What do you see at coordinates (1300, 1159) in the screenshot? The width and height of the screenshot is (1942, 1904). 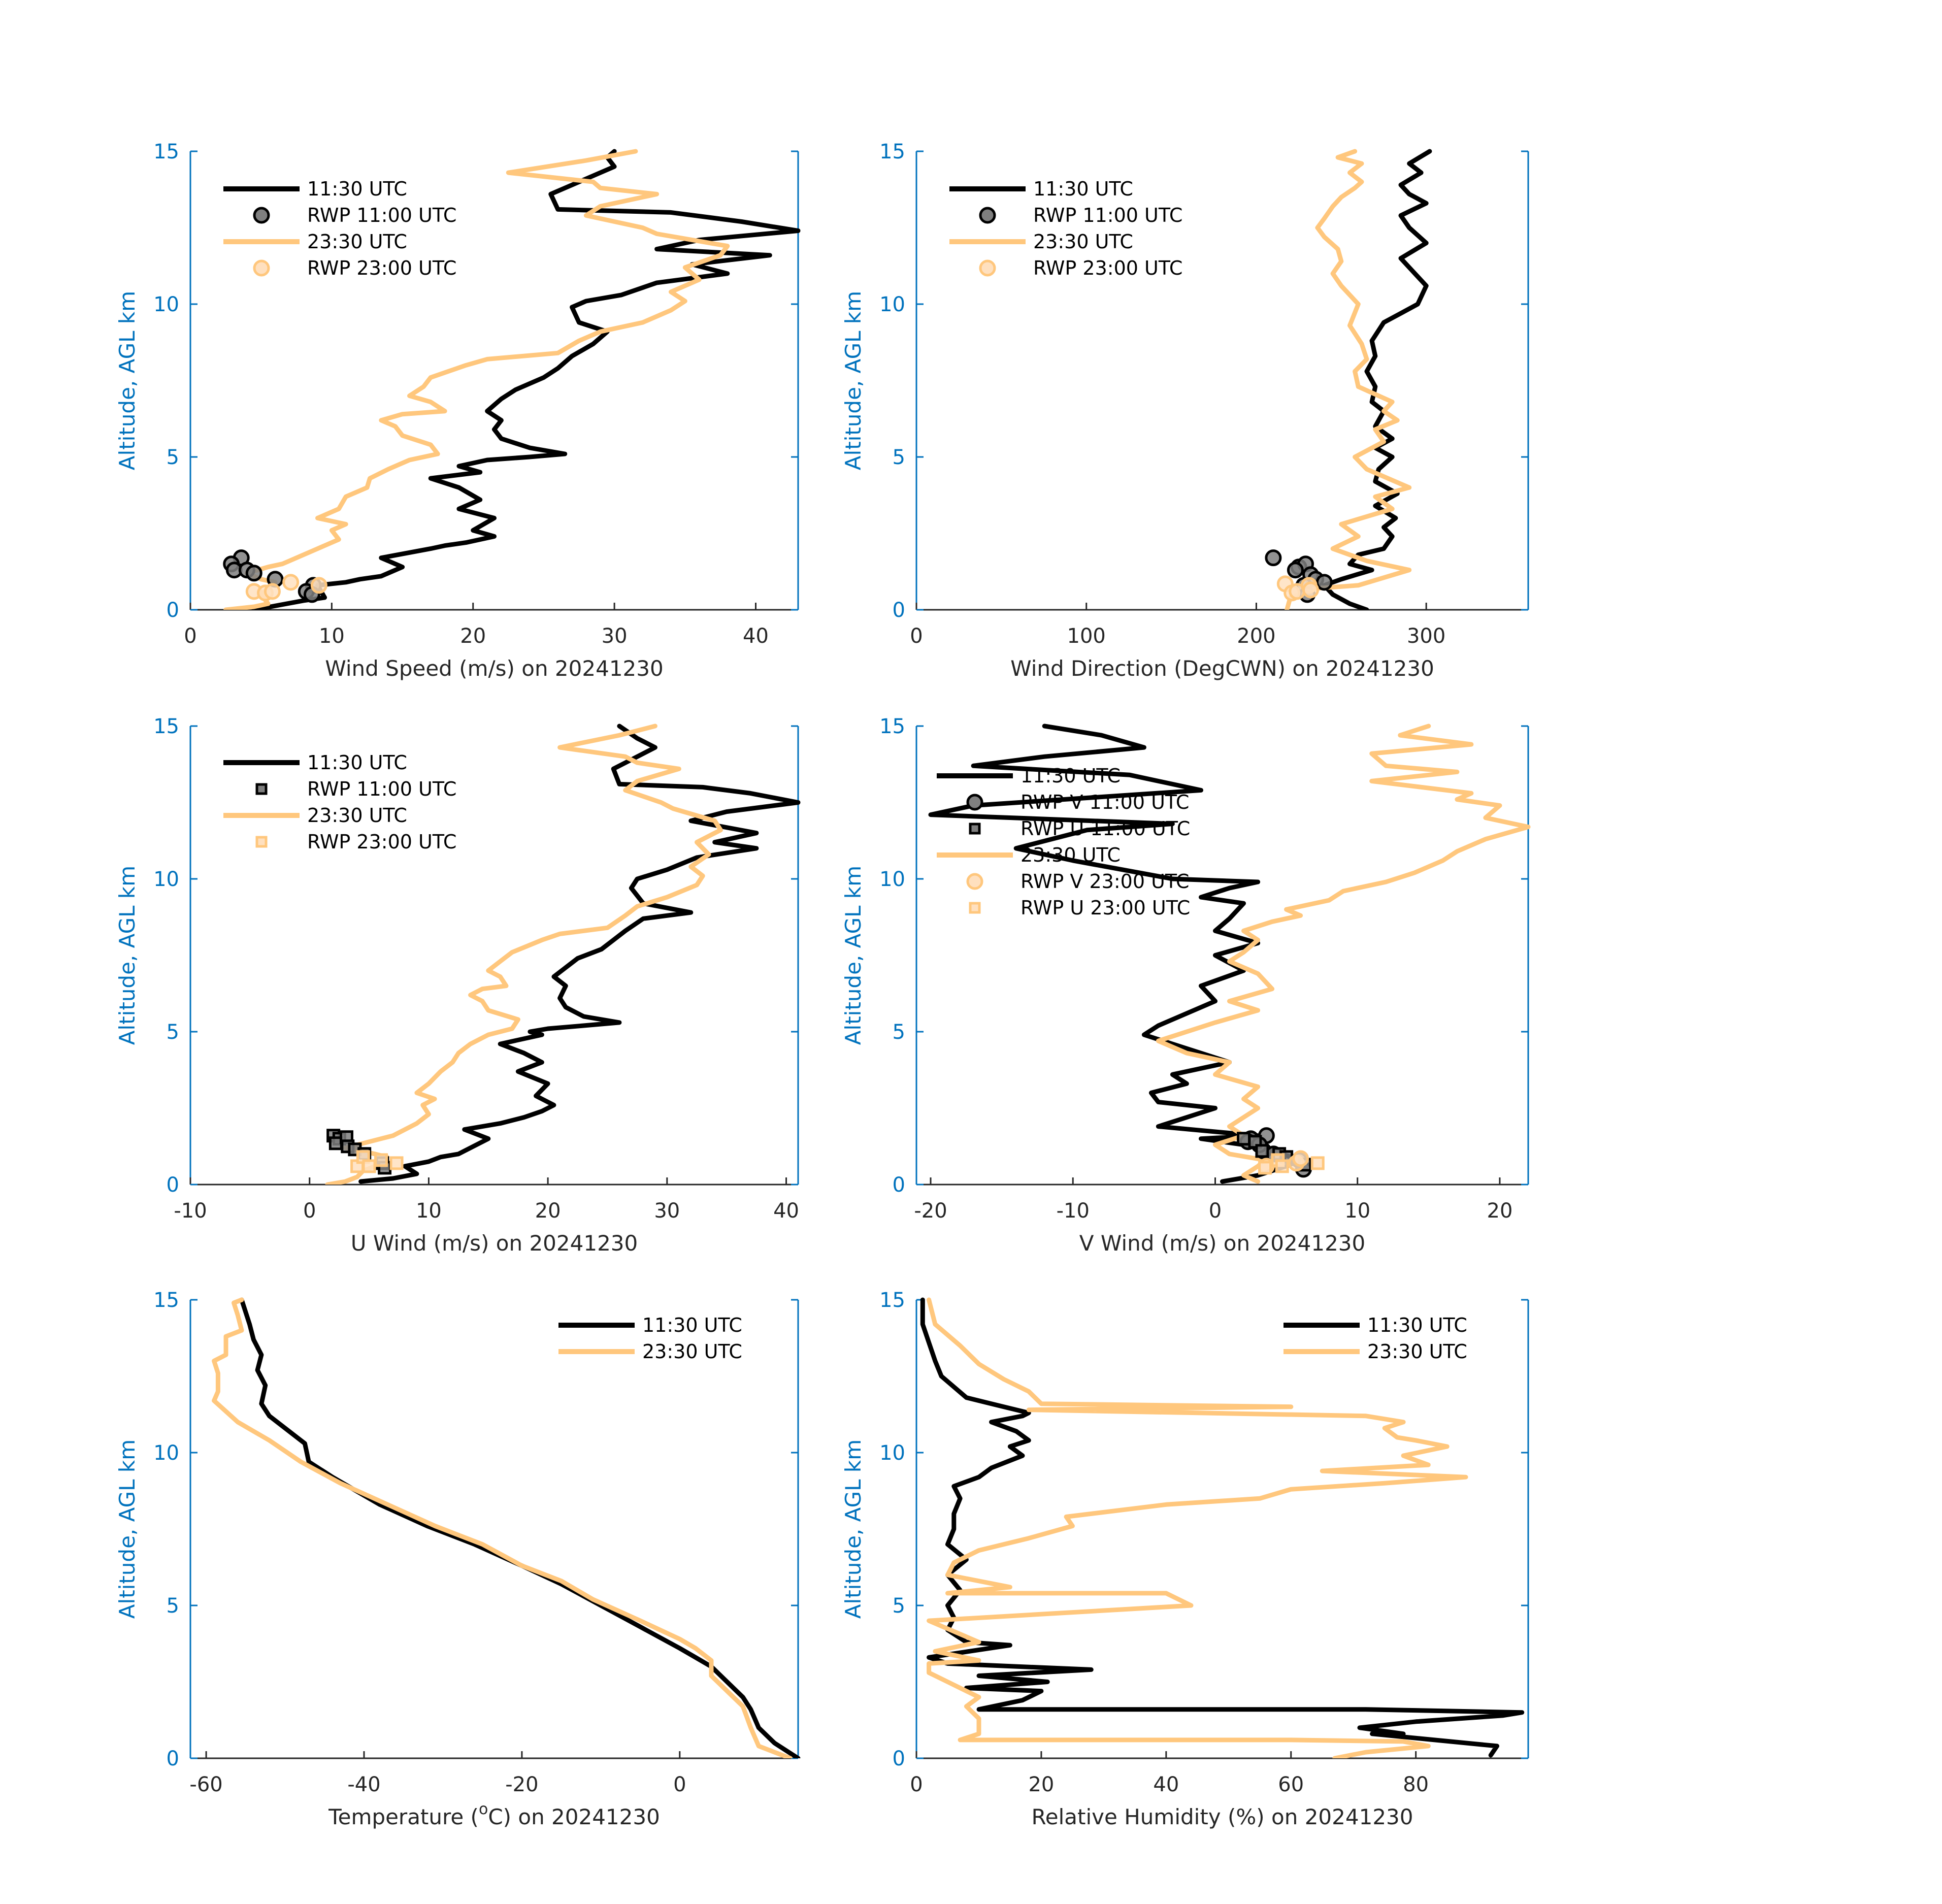 I see `data-point-rwp-v-23-00-utc` at bounding box center [1300, 1159].